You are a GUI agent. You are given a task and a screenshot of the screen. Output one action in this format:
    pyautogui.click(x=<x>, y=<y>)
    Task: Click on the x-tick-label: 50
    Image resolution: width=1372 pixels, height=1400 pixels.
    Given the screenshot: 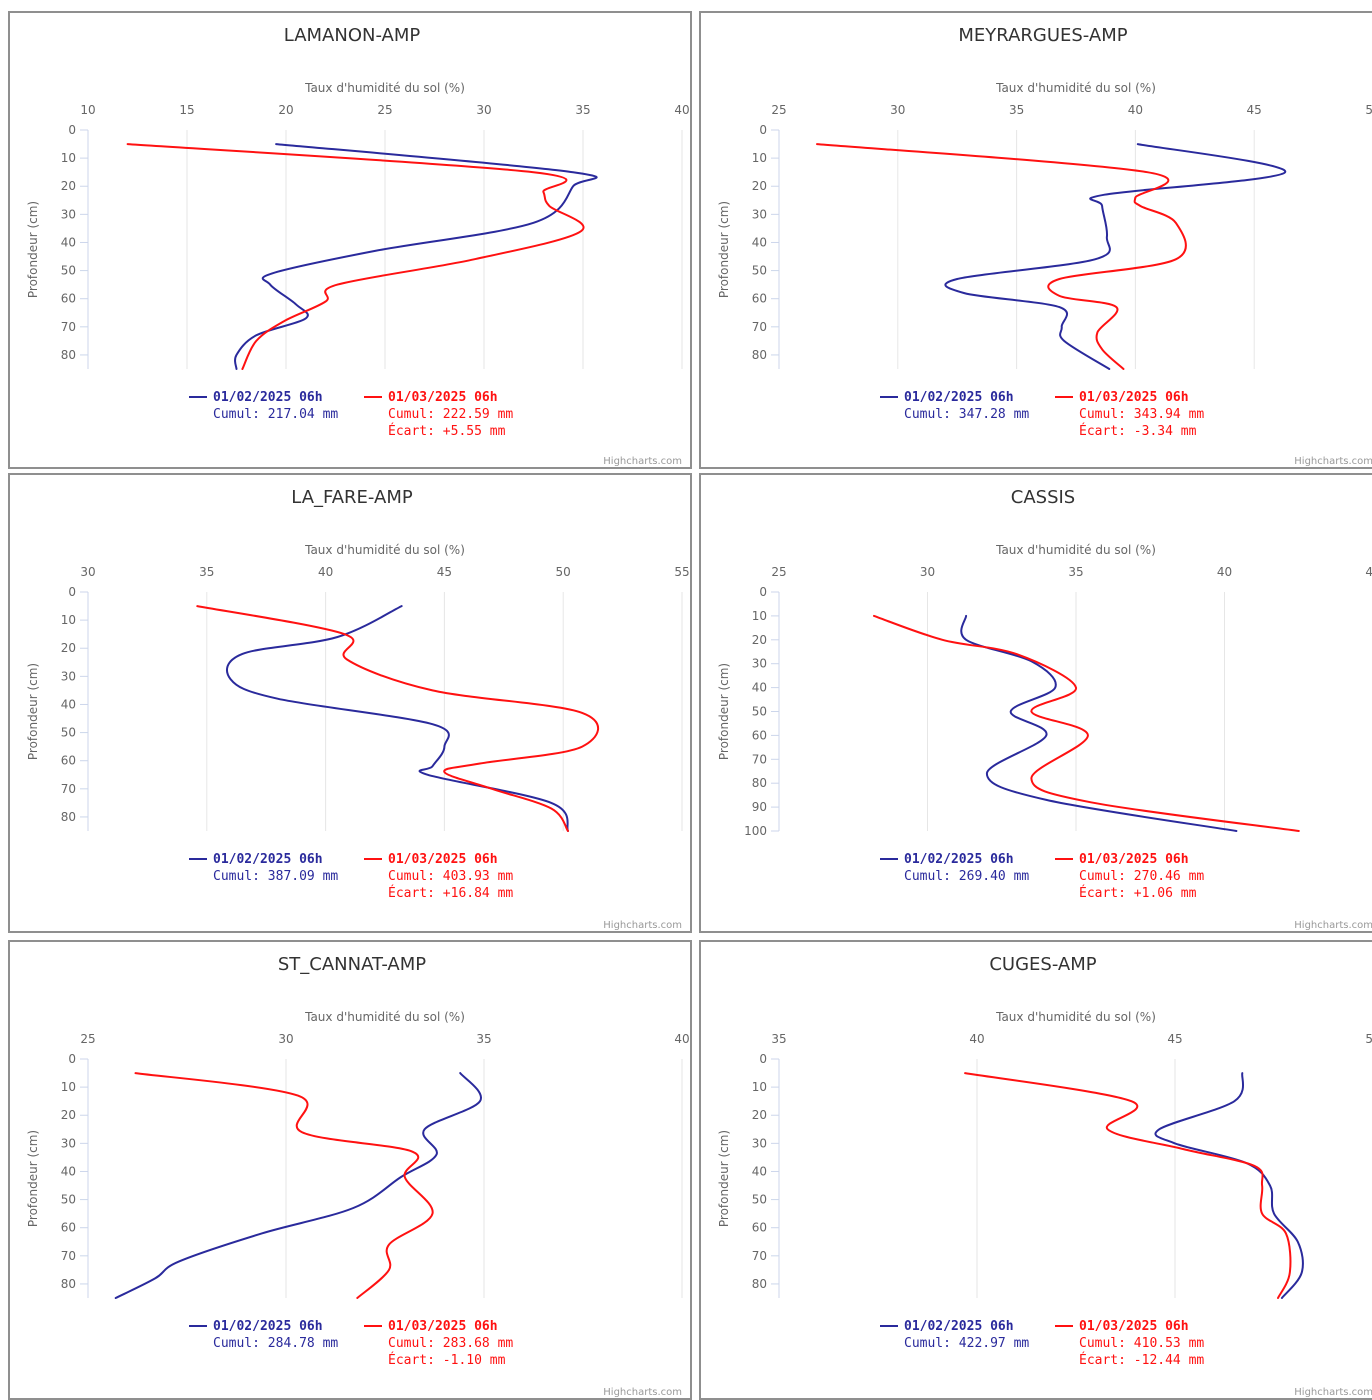 What is the action you would take?
    pyautogui.click(x=563, y=572)
    